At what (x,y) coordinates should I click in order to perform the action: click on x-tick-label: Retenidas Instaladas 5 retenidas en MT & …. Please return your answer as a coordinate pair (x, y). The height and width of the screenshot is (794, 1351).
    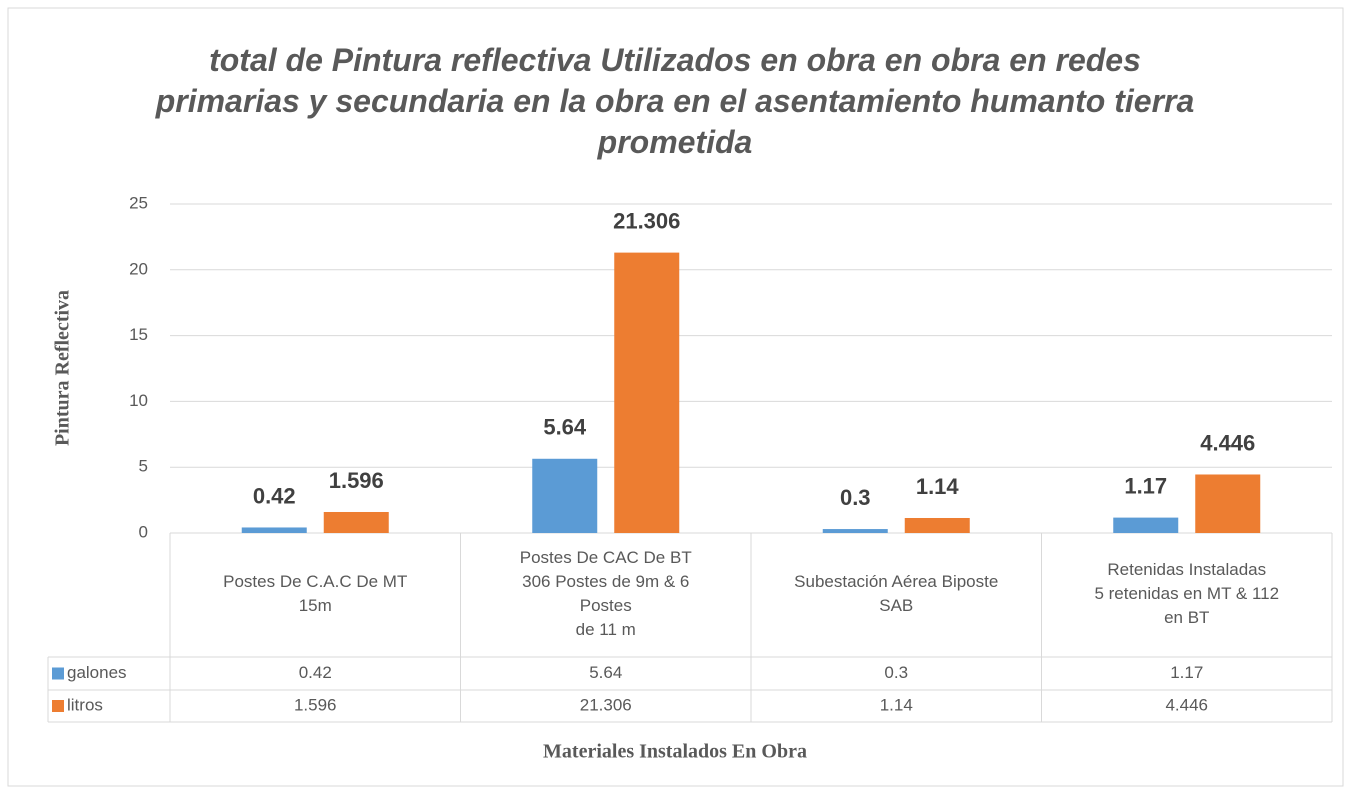
    Looking at the image, I should click on (1186, 593).